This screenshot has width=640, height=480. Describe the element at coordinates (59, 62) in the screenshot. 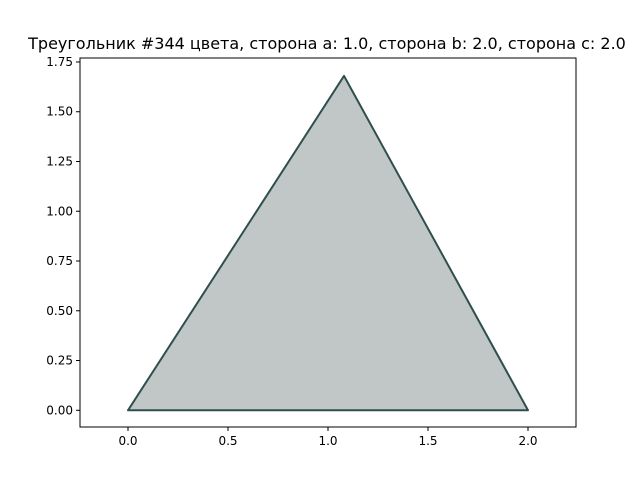

I see `y-tick-label: 1.75` at that location.